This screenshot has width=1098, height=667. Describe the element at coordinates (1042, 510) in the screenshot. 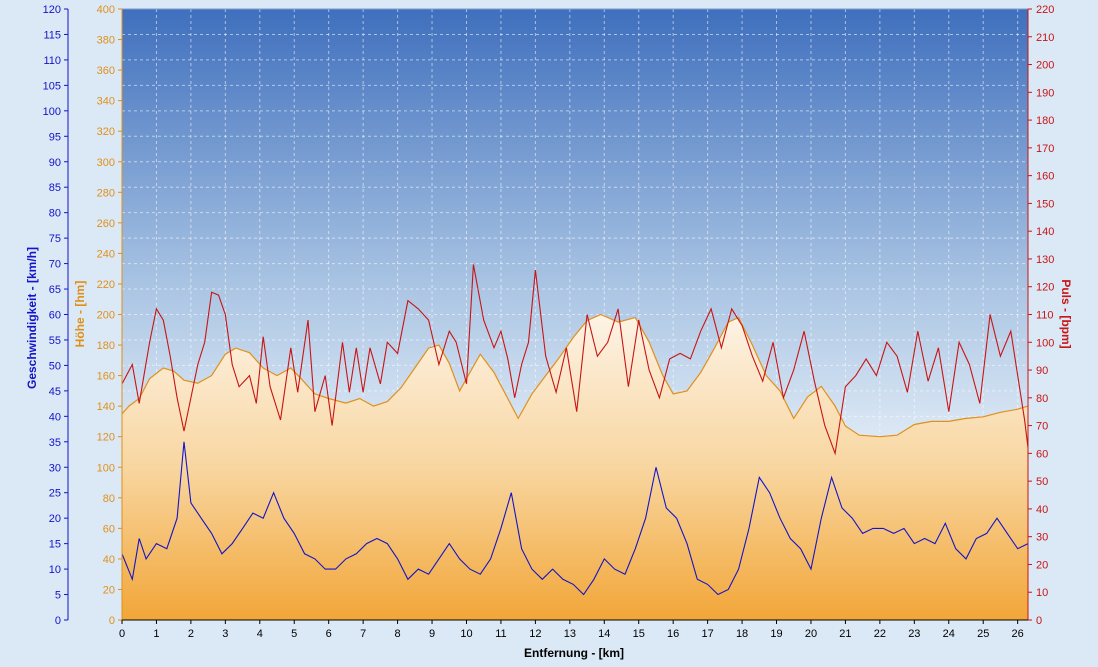

I see `pulse-tick-label: 40` at that location.